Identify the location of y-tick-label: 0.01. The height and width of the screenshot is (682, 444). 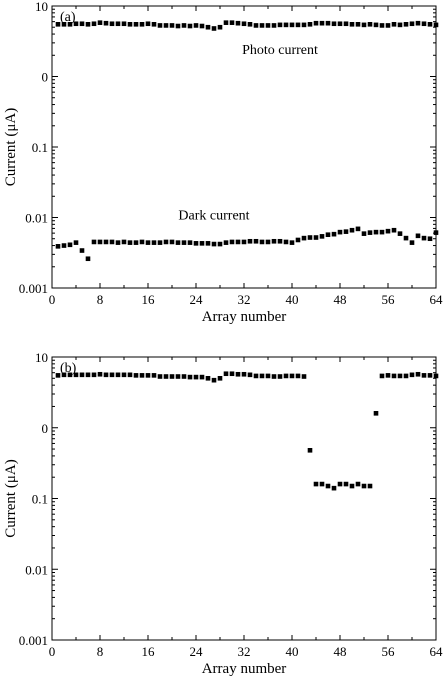
(36, 218).